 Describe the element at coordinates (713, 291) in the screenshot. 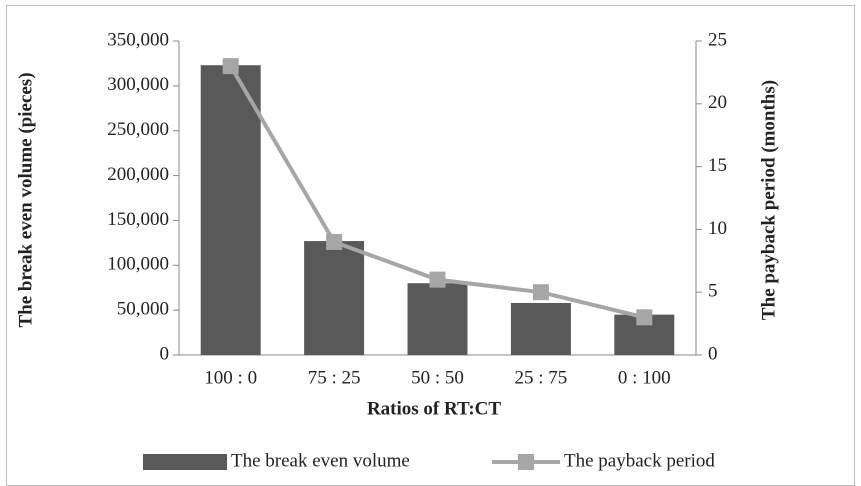

I see `y2-tick-label: 5` at that location.